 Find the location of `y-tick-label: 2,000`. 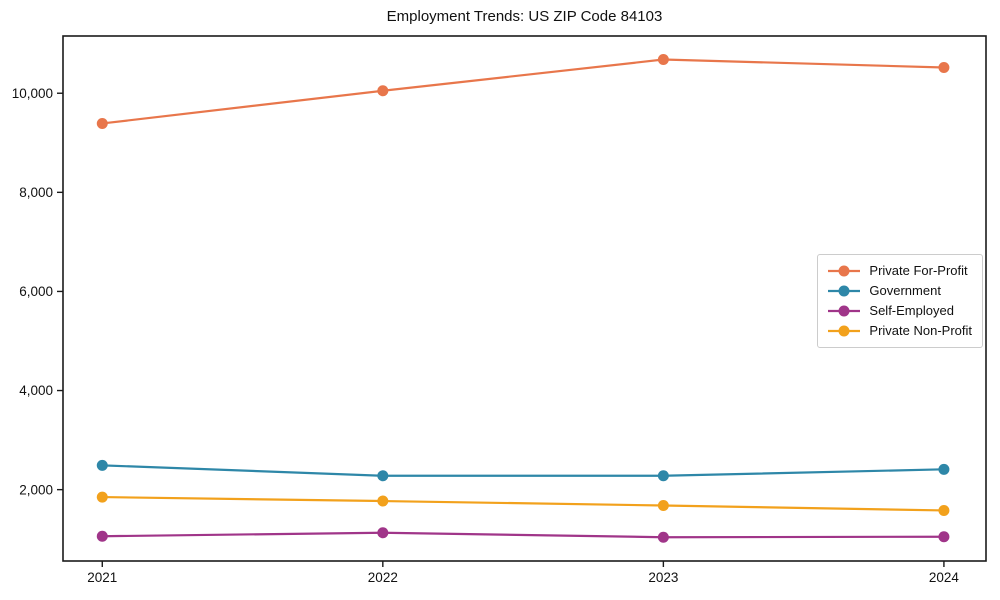

y-tick-label: 2,000 is located at coordinates (36, 489).